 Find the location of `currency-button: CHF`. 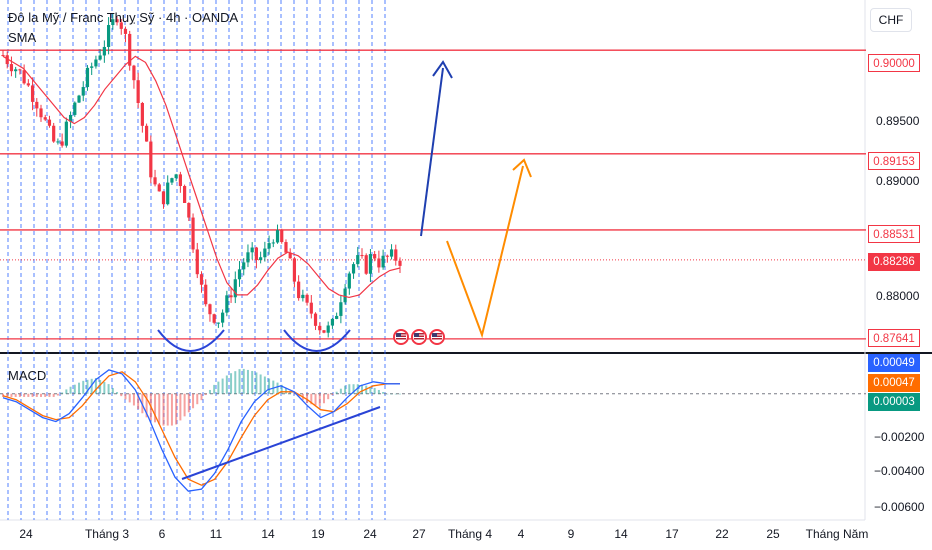

currency-button: CHF is located at coordinates (891, 20).